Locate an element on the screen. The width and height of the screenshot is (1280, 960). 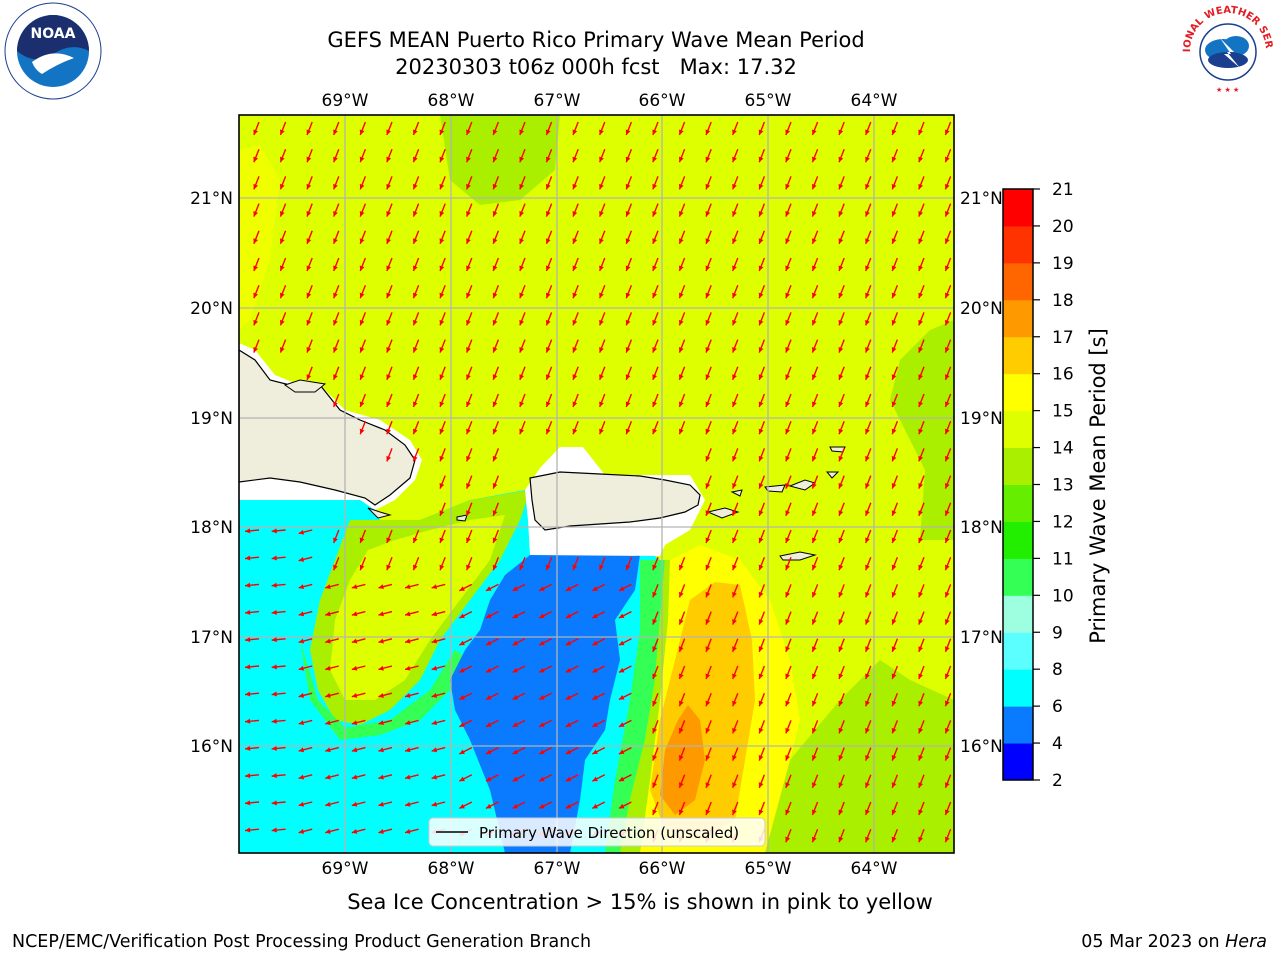
lon-tick-bottom: 69°W is located at coordinates (345, 869).